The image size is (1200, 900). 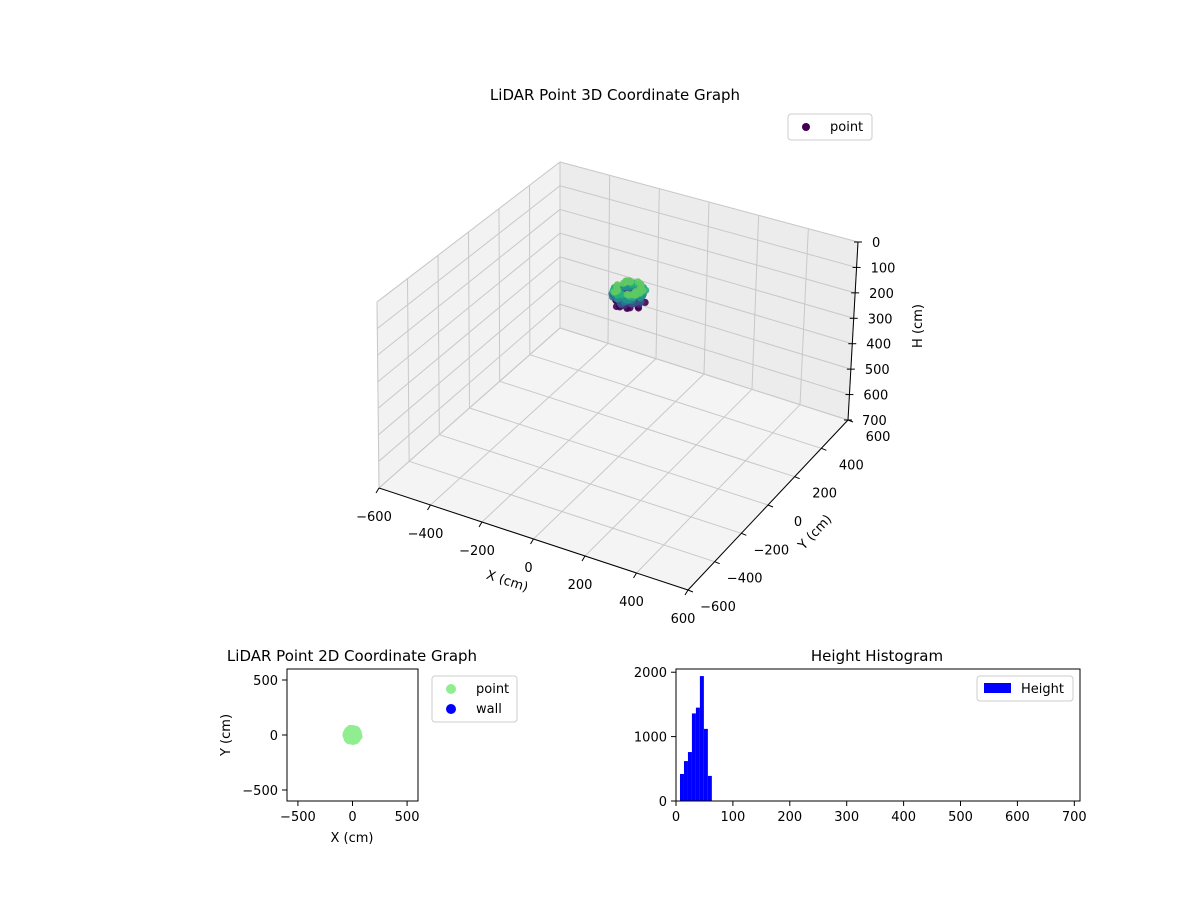 I want to click on plot-2d-y-tick-label-1: 0, so click(x=274, y=736).